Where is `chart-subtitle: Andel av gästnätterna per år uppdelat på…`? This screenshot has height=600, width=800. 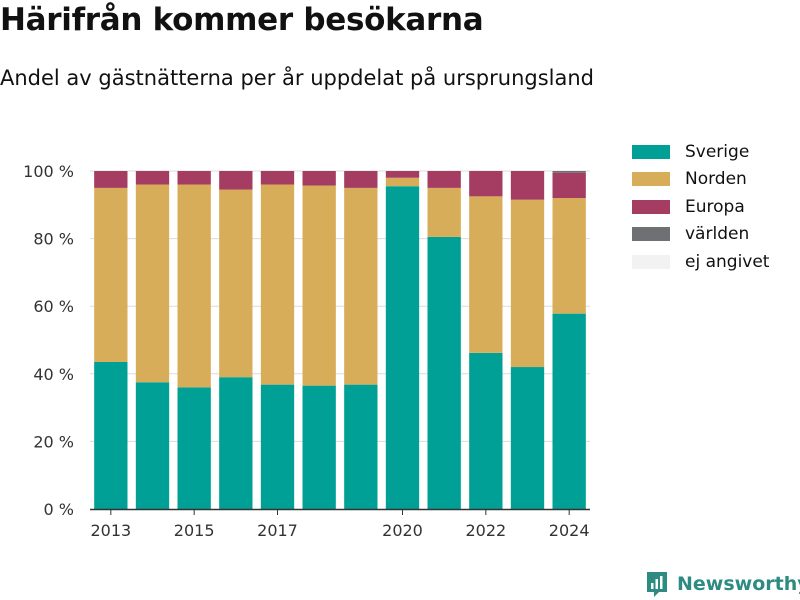 chart-subtitle: Andel av gästnätterna per år uppdelat på… is located at coordinates (297, 78).